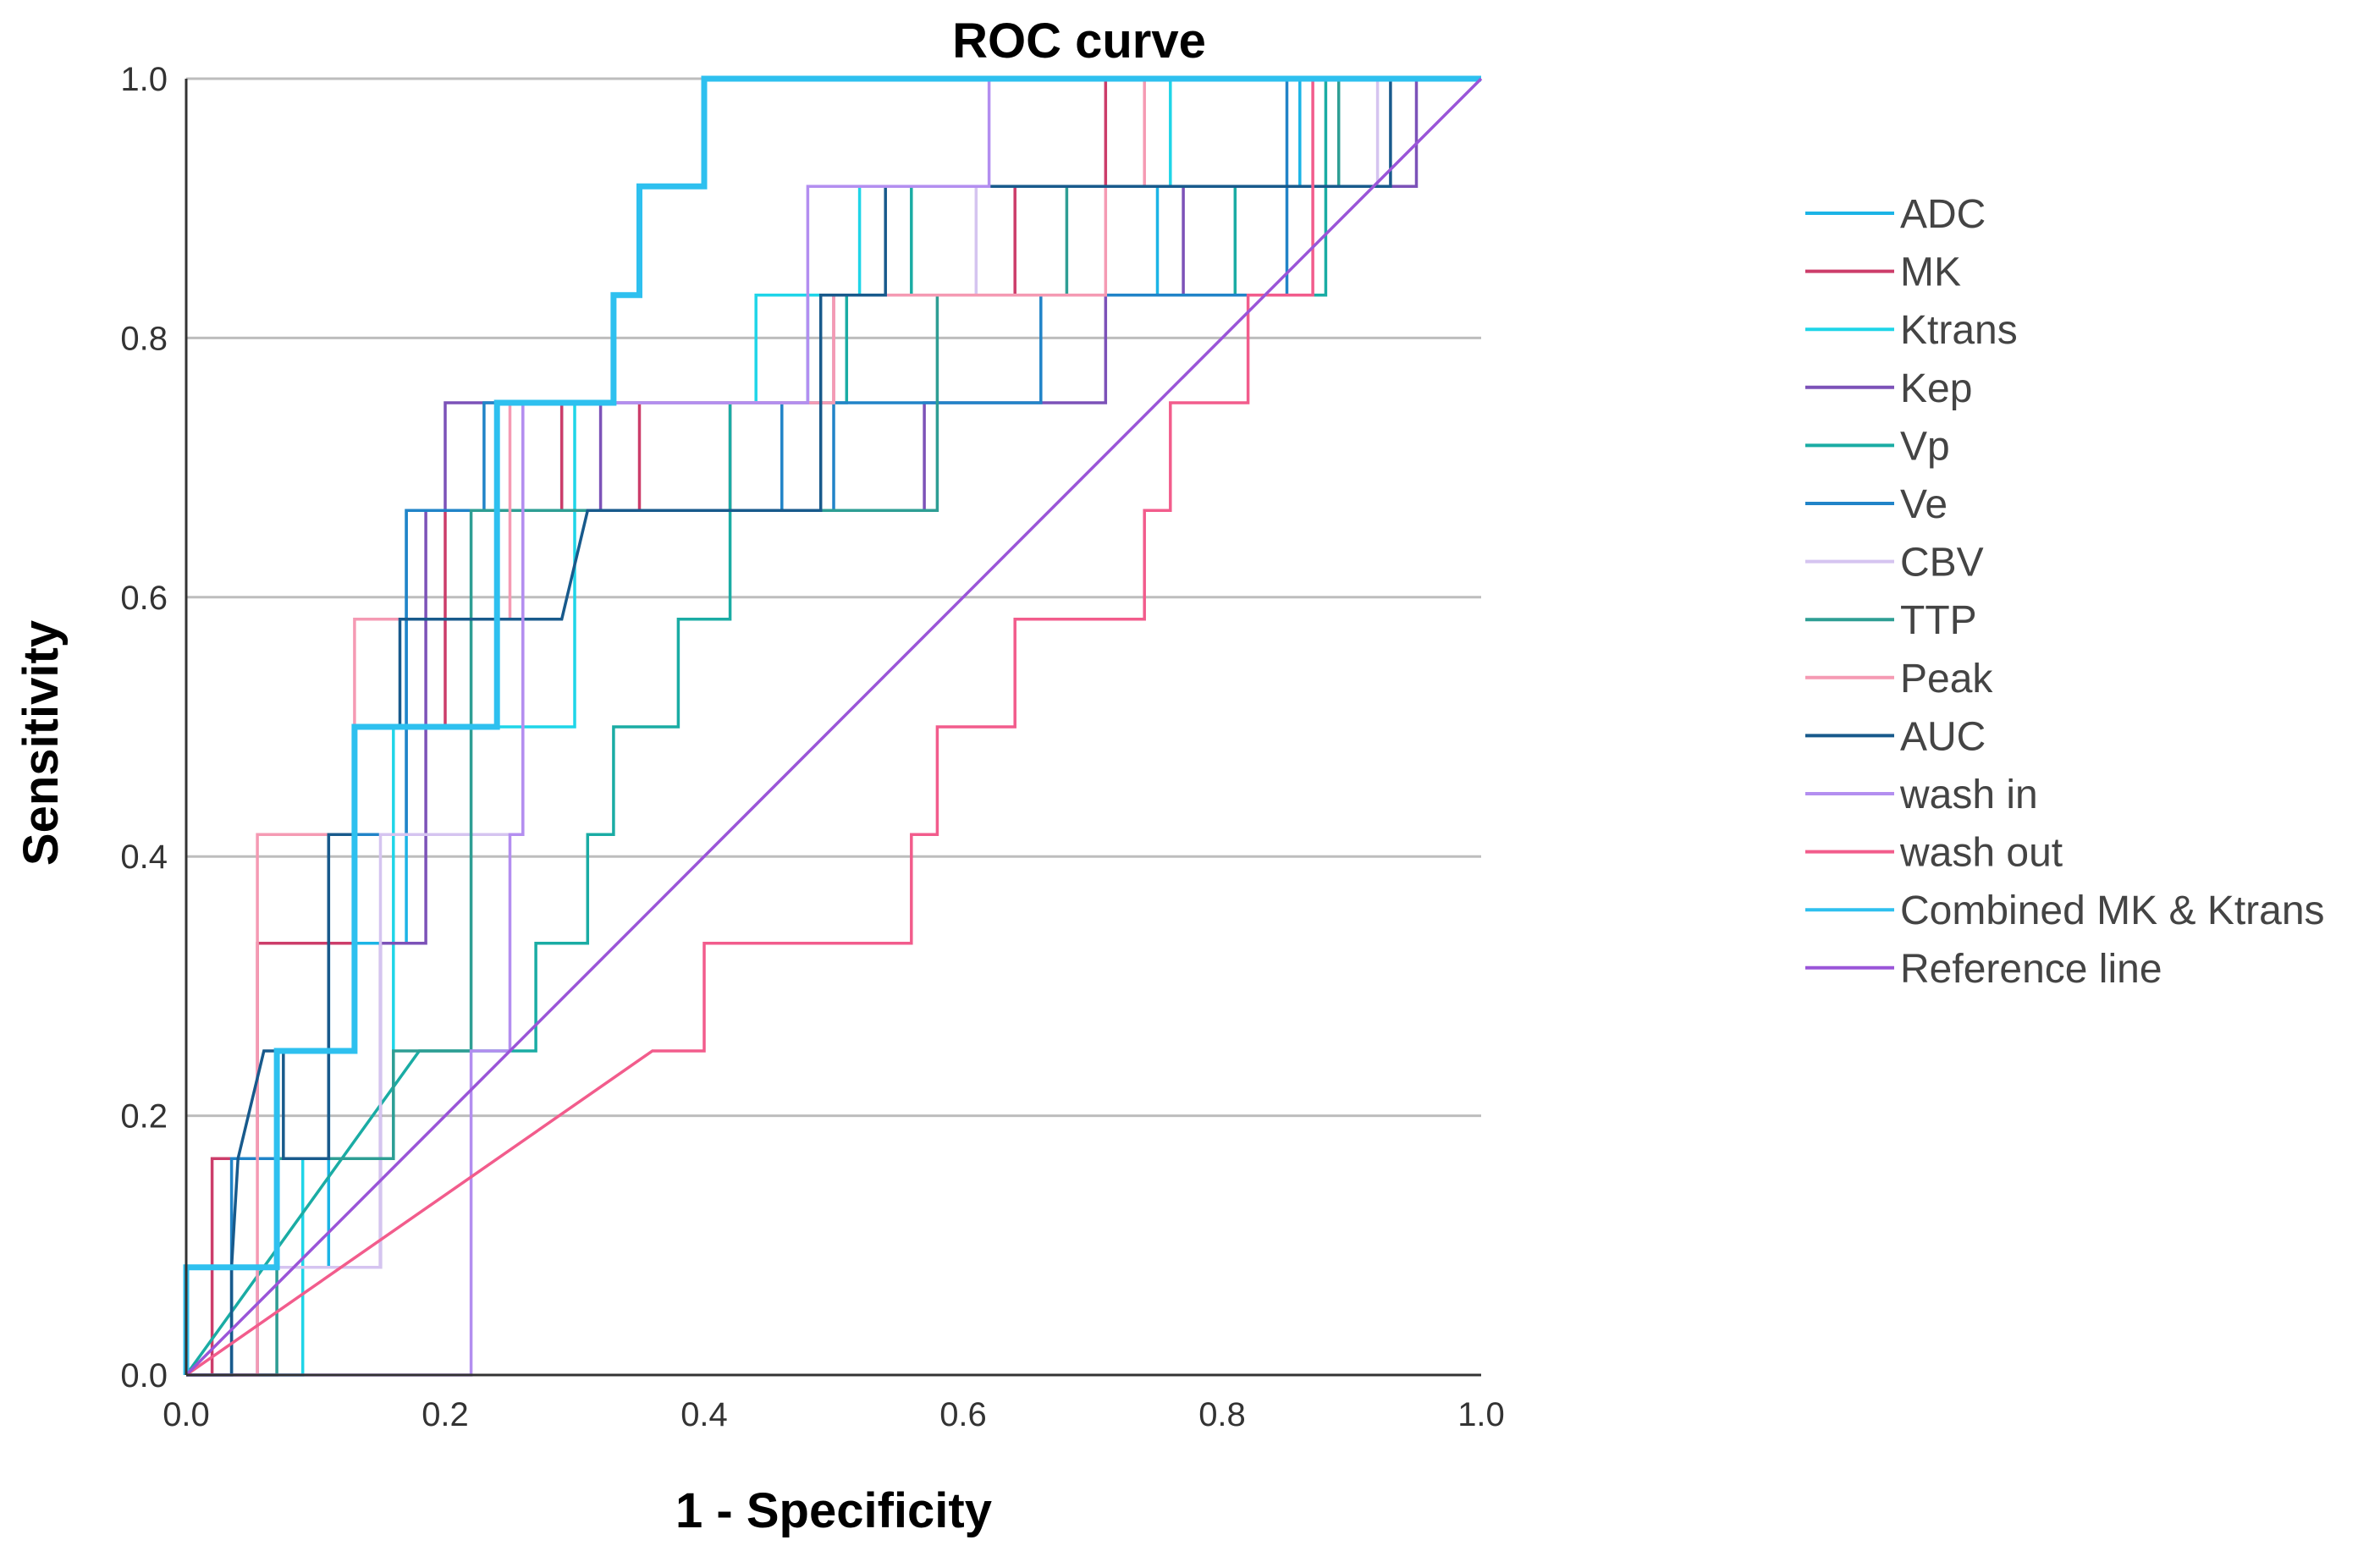  I want to click on legend-item: Vp, so click(1877, 447).